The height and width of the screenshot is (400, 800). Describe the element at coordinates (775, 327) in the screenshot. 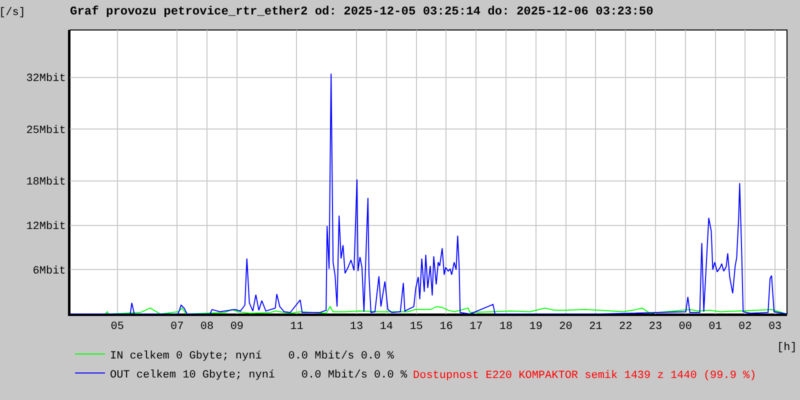

I see `x-tick-label: 03` at that location.